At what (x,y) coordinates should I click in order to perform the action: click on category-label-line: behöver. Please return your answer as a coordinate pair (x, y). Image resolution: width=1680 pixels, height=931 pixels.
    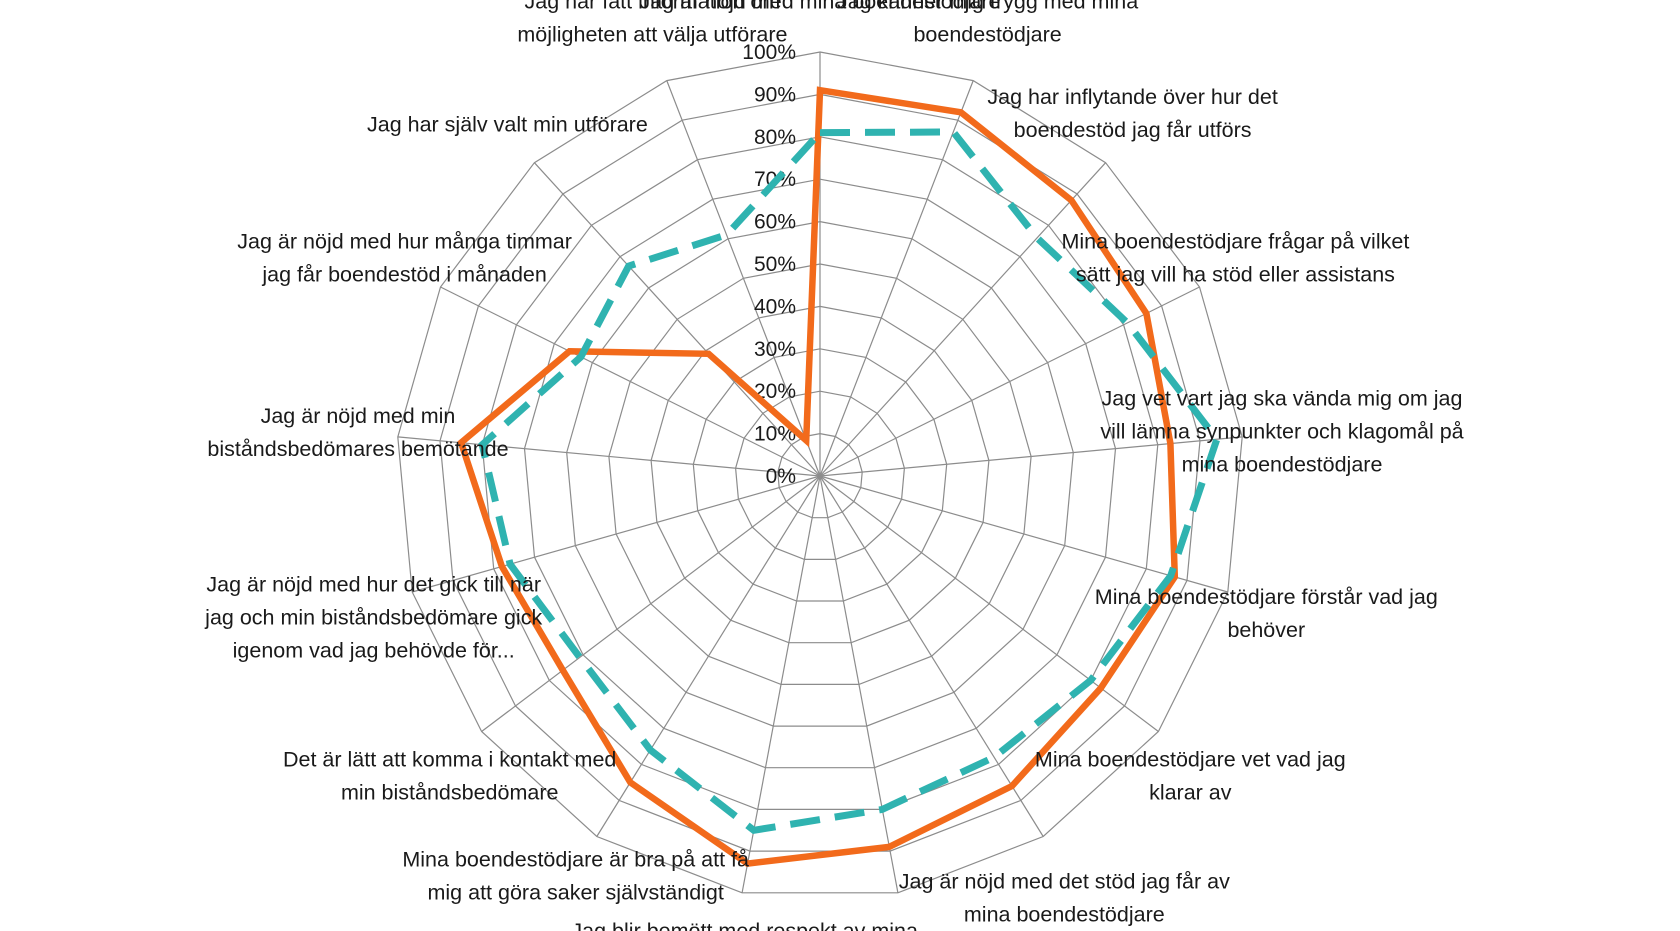
    Looking at the image, I should click on (1266, 630).